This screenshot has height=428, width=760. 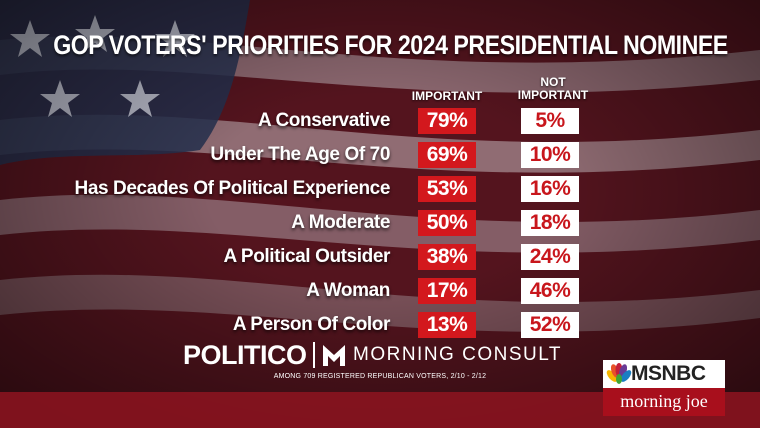 What do you see at coordinates (550, 189) in the screenshot?
I see `not-important-value: 16%` at bounding box center [550, 189].